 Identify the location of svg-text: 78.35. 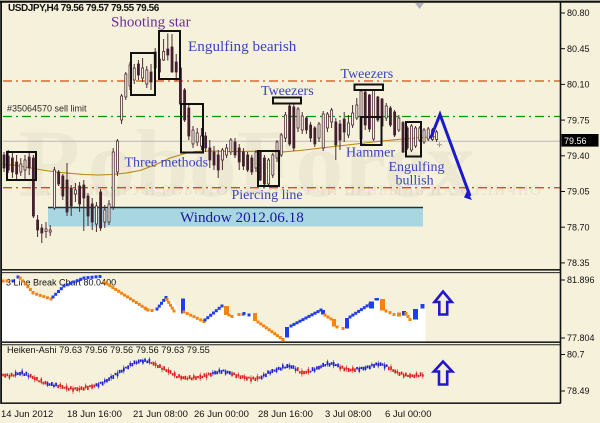
(578, 263).